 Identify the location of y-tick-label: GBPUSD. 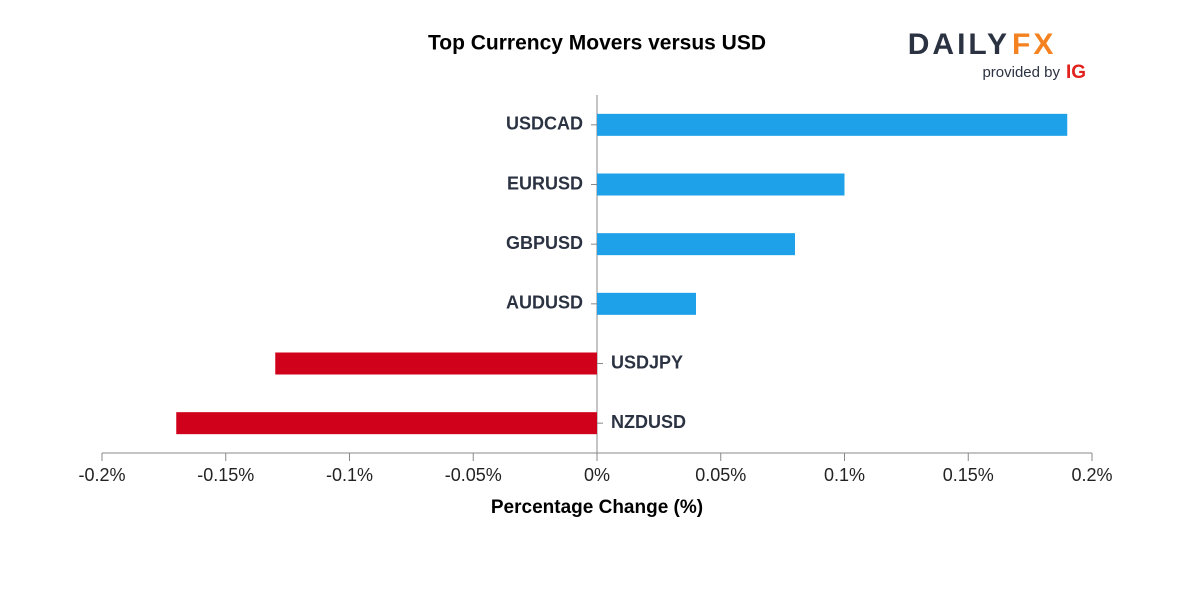
(544, 243).